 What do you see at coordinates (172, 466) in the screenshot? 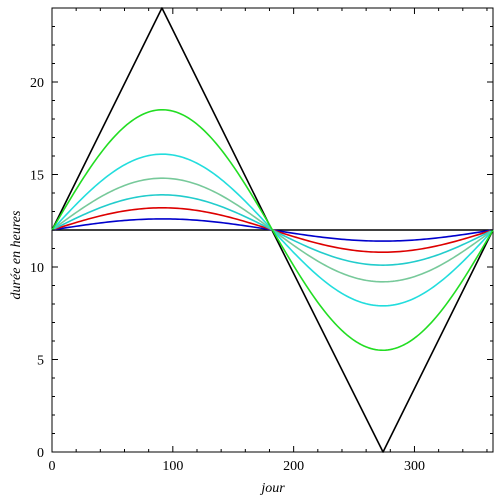
I see `x-tick-label: 100` at bounding box center [172, 466].